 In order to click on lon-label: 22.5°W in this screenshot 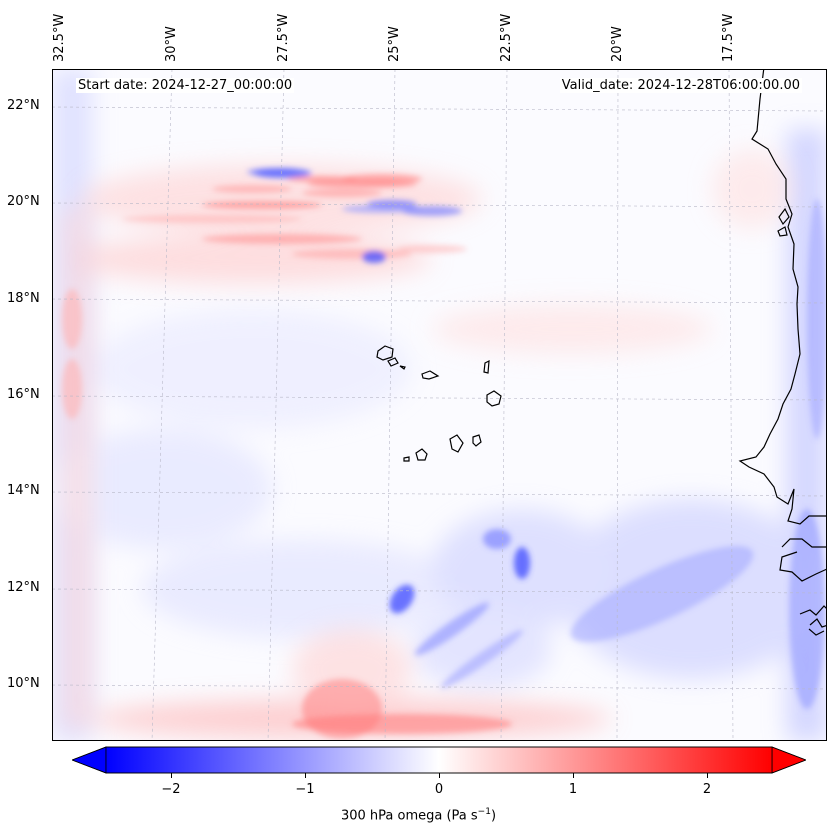, I will do `click(506, 37)`.